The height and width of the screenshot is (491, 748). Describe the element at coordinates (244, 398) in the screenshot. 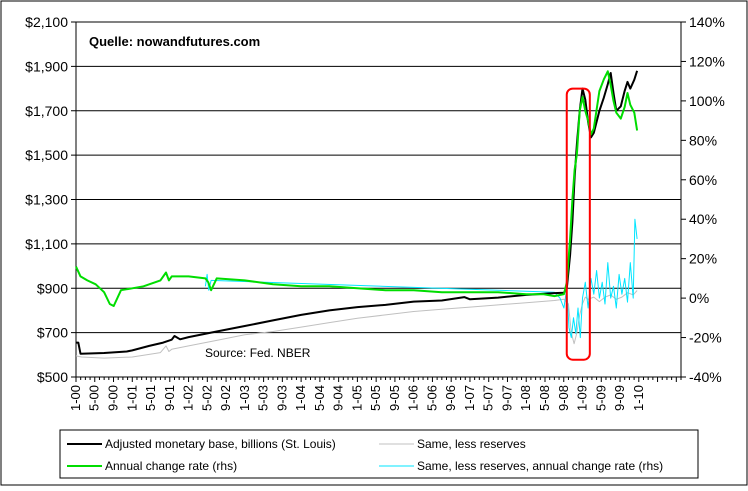

I see `x-tick-label: 1-03` at that location.